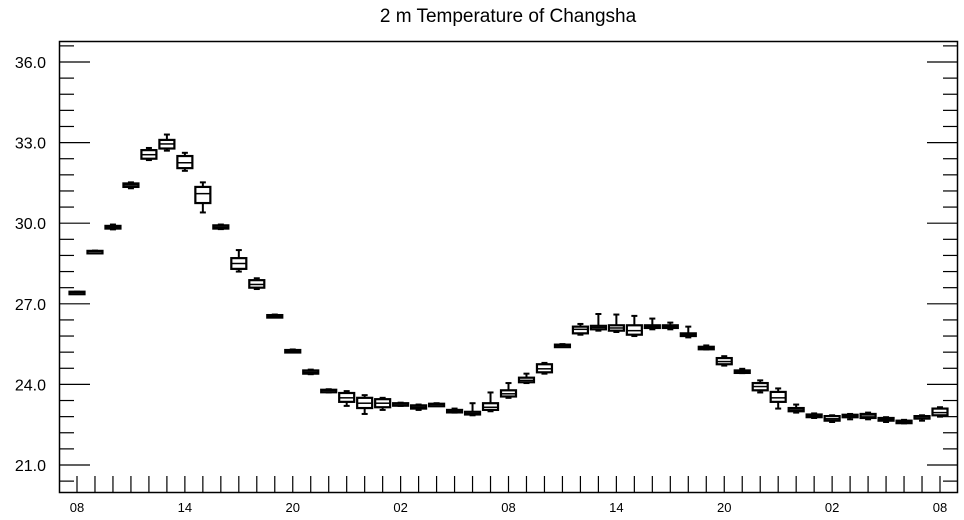 This screenshot has height=520, width=964. I want to click on y-tick-label: 21.0, so click(30, 466).